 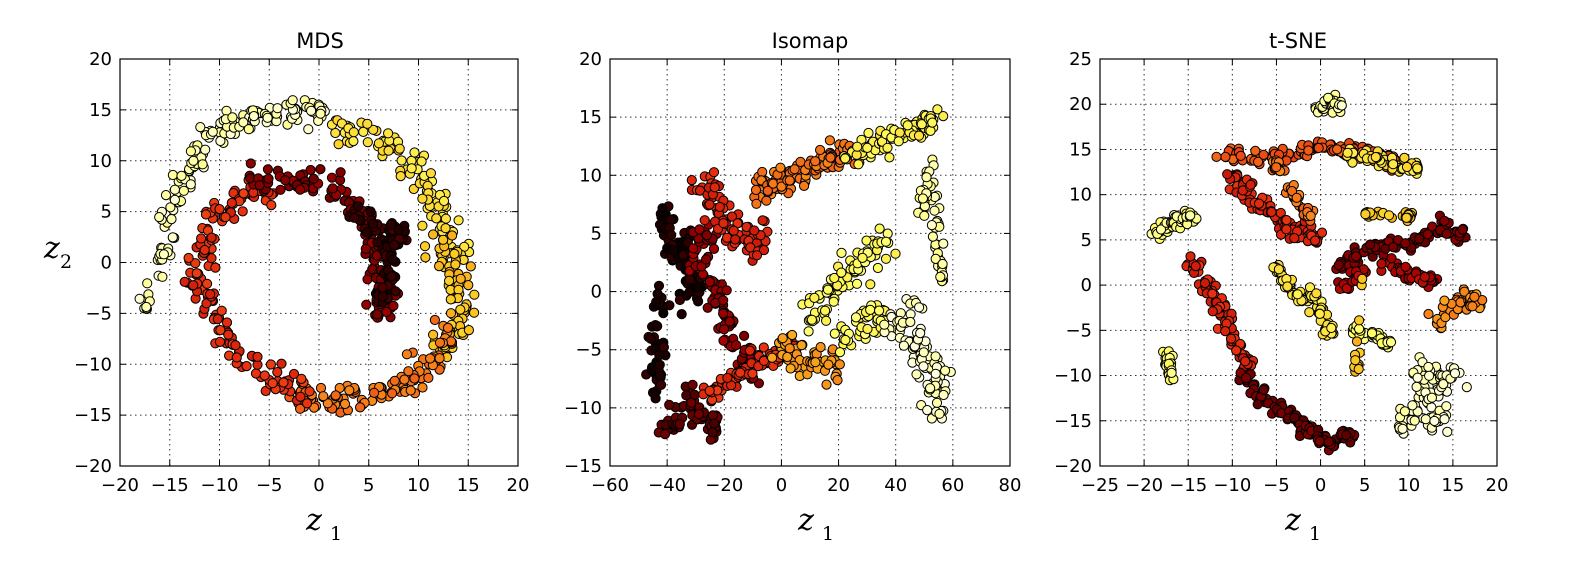 I want to click on y-tick-label: 20, so click(x=100, y=59).